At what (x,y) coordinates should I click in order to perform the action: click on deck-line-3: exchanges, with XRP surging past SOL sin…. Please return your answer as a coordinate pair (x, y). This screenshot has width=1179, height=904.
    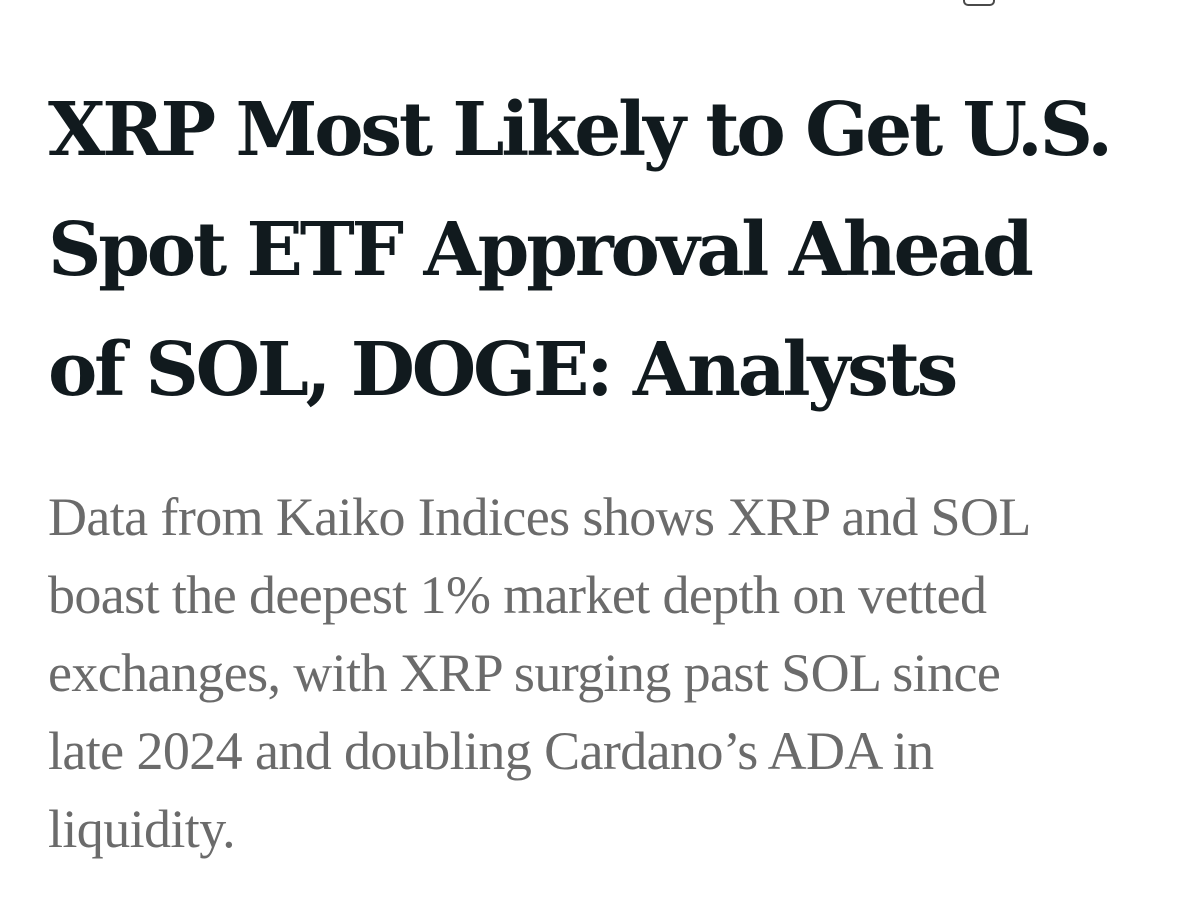
    Looking at the image, I should click on (524, 673).